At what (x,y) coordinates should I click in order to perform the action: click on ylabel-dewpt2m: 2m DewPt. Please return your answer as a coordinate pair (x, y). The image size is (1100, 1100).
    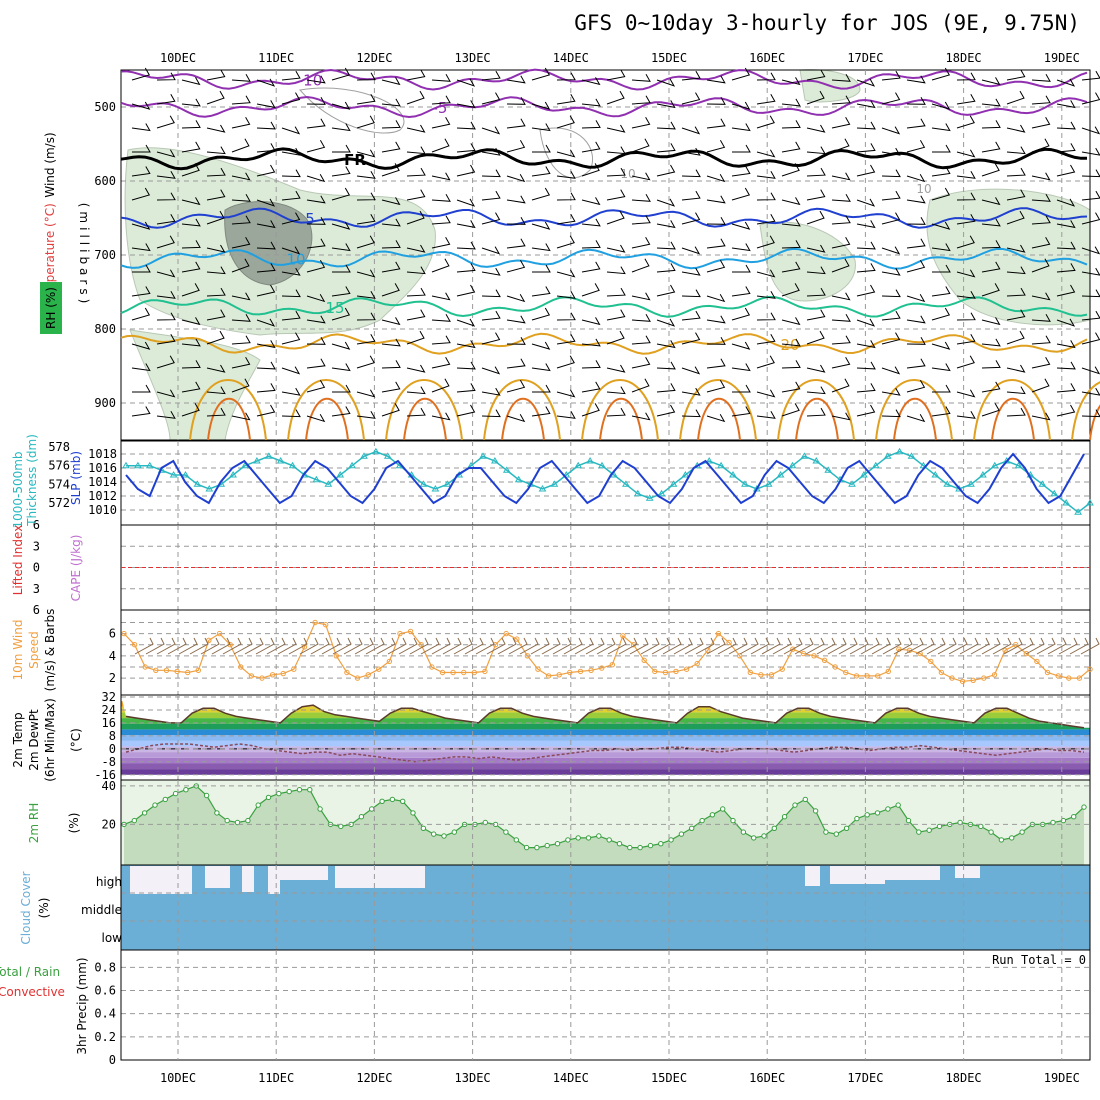
    Looking at the image, I should click on (34, 740).